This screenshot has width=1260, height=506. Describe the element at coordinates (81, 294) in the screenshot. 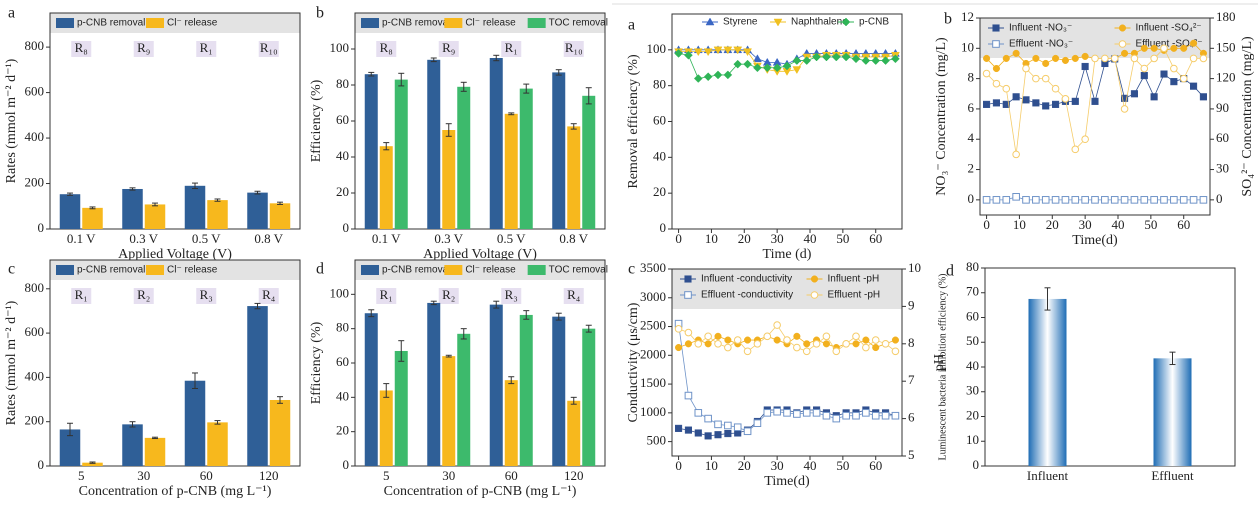

I see `annotation: R₁` at that location.